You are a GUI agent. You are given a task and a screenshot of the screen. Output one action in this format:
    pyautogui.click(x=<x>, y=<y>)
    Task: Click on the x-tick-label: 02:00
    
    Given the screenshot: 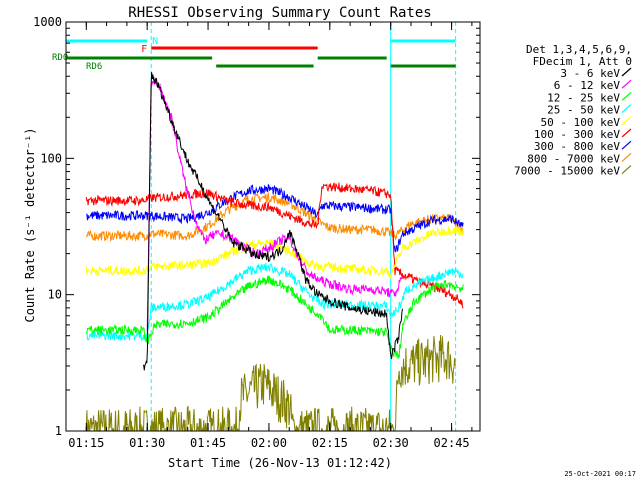 What is the action you would take?
    pyautogui.click(x=269, y=443)
    